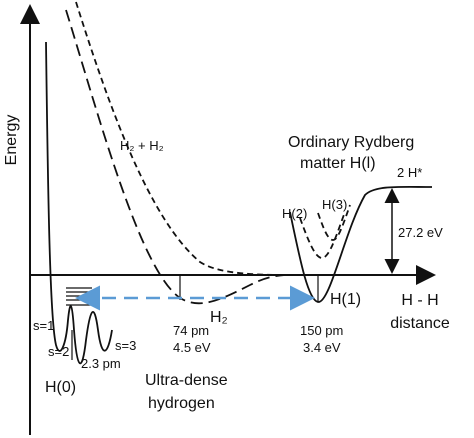 Image resolution: width=474 pixels, height=438 pixels. What do you see at coordinates (125, 345) in the screenshot?
I see `label: s=3` at bounding box center [125, 345].